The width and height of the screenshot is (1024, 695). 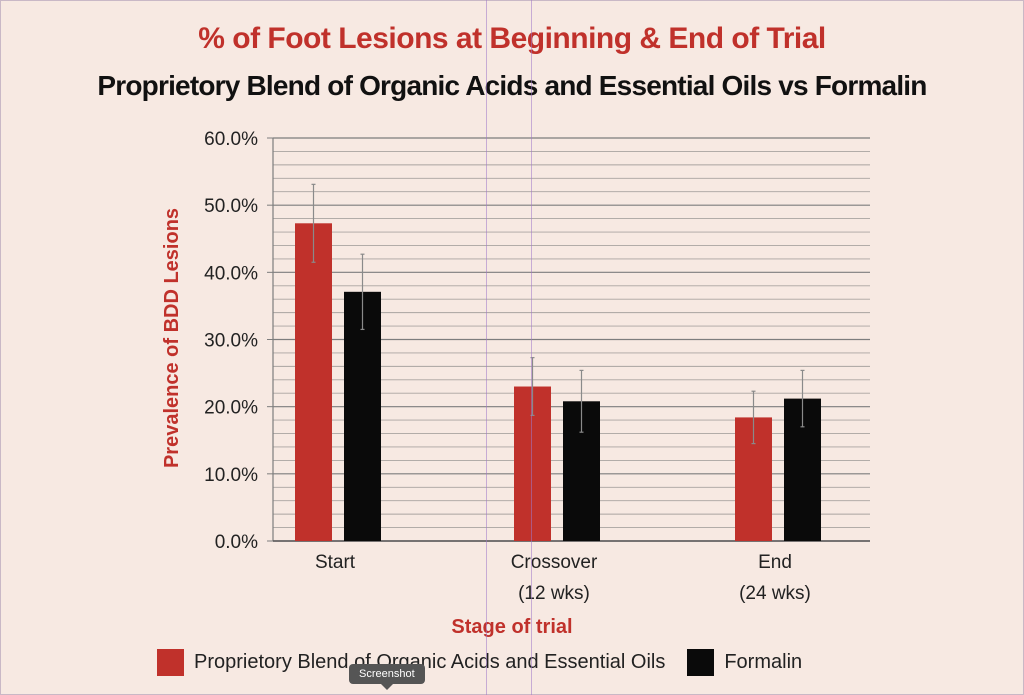 I want to click on legend-swatch-formalin, so click(x=701, y=662).